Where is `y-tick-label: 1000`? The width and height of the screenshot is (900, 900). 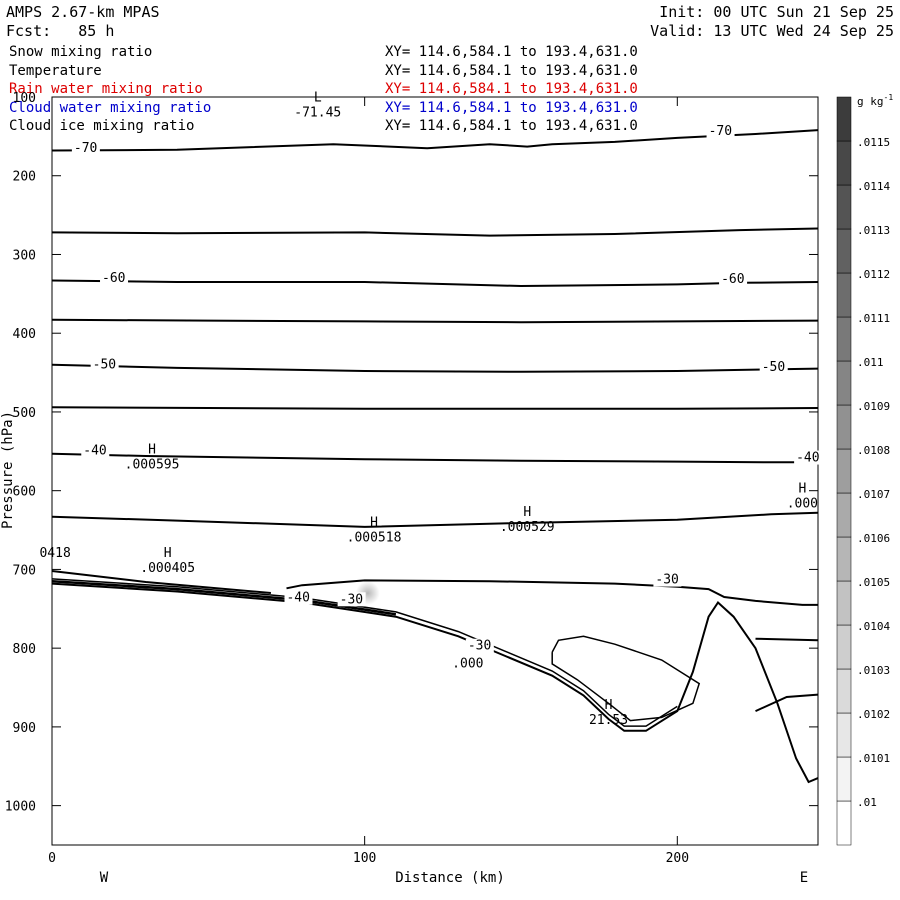
y-tick-label: 1000 is located at coordinates (20, 807).